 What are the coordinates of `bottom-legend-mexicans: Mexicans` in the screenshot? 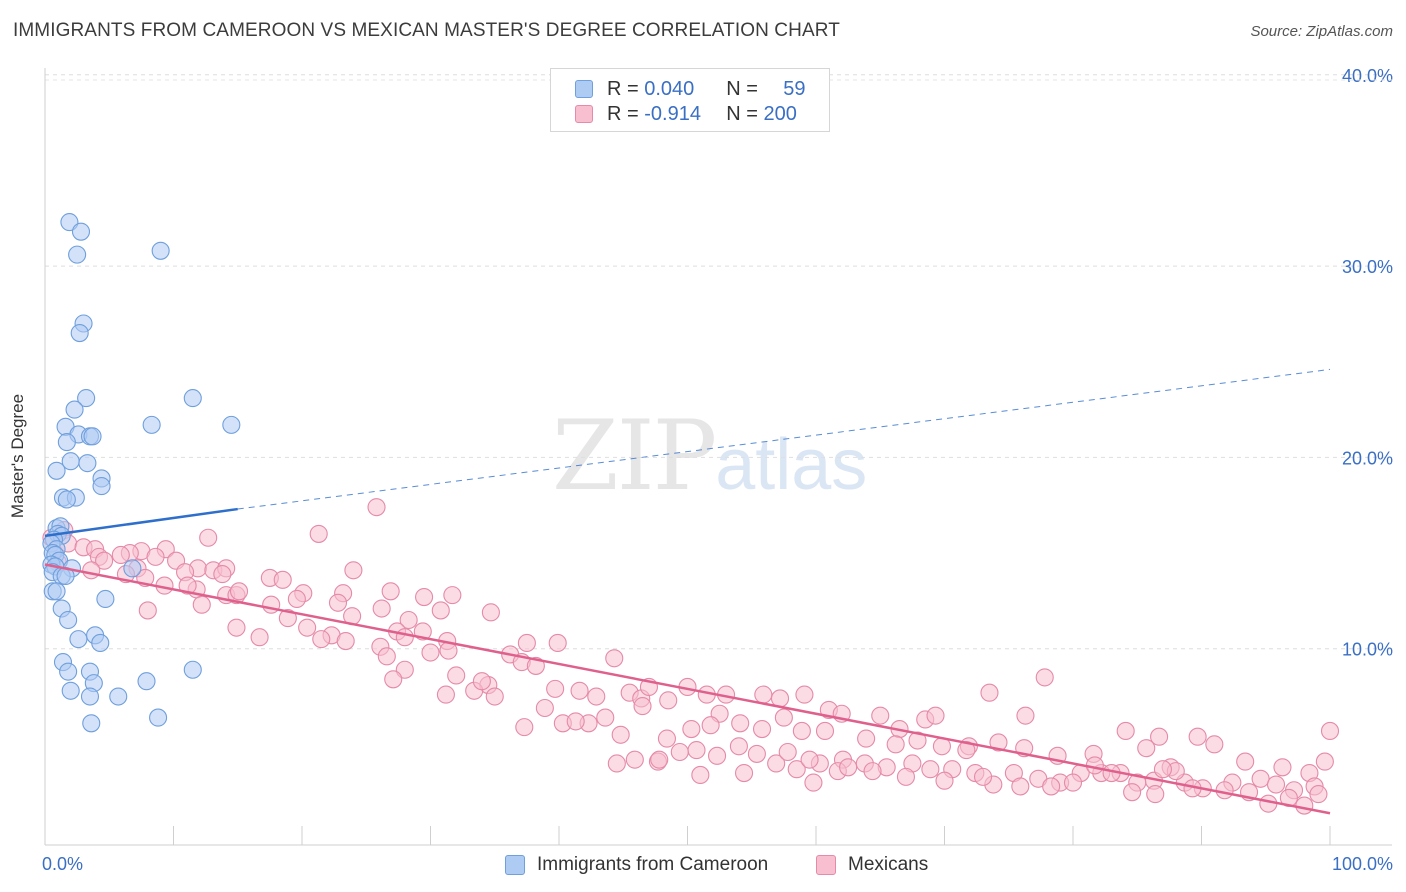 It's located at (872, 865).